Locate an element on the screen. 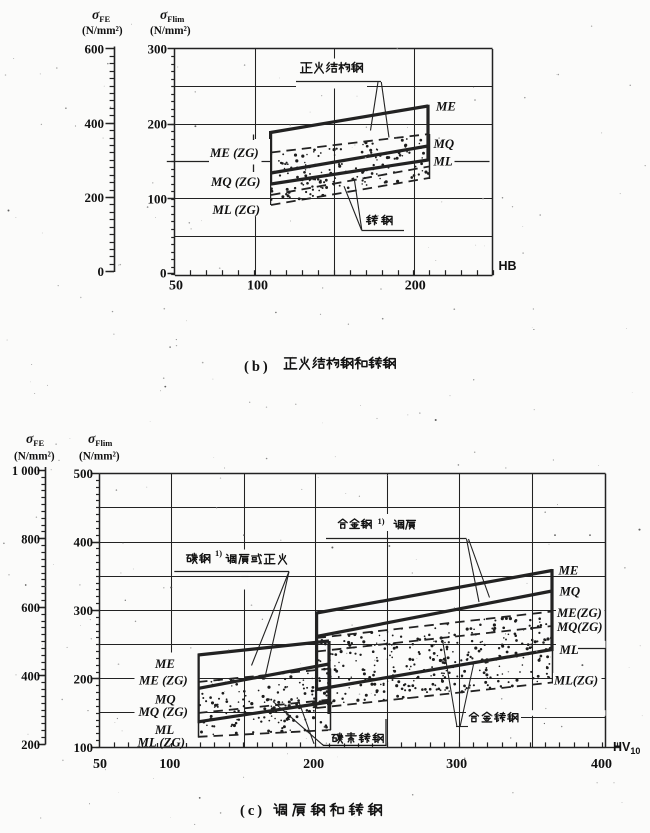  svg-text: ME(ZG) is located at coordinates (579, 613).